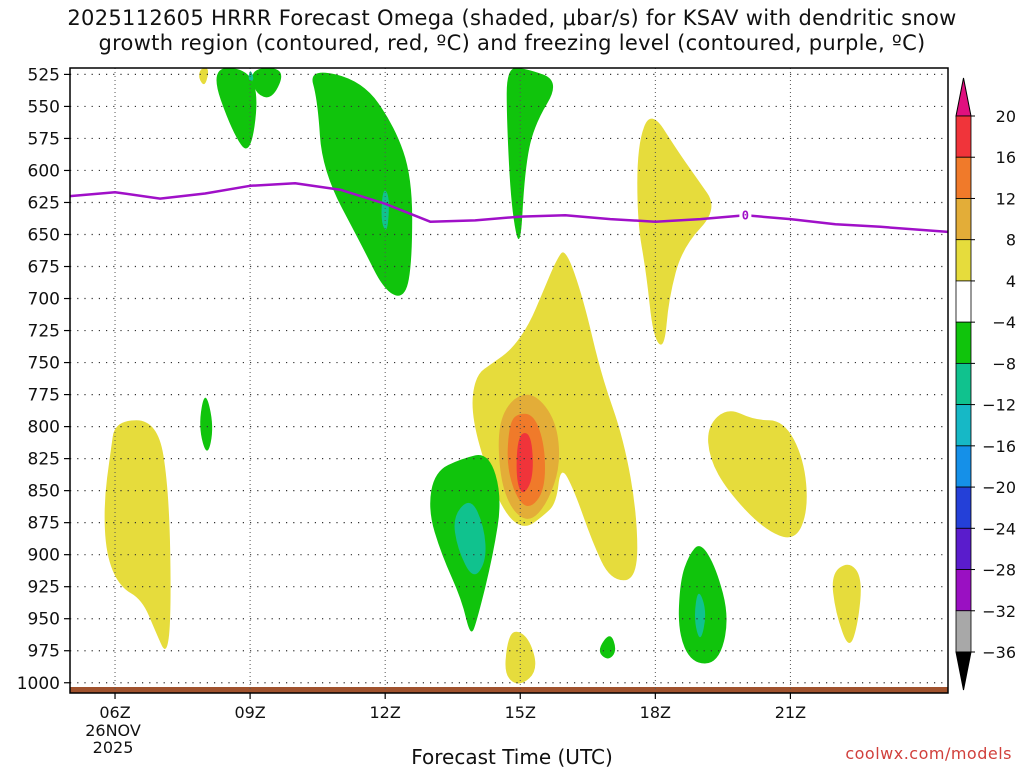 This screenshot has height=769, width=1024. Describe the element at coordinates (1006, 198) in the screenshot. I see `colorbar-label: 12` at that location.